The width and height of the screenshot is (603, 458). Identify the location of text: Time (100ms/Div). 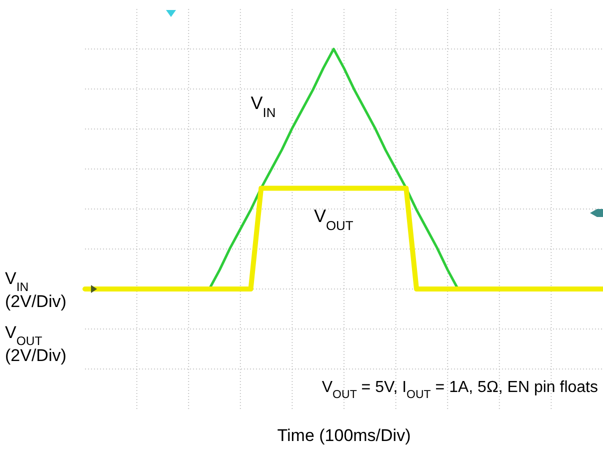
(344, 435).